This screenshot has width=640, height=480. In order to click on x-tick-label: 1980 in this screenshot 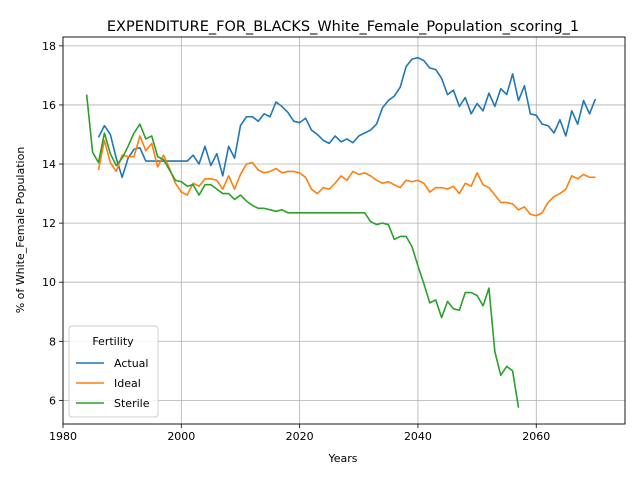, I will do `click(63, 436)`.